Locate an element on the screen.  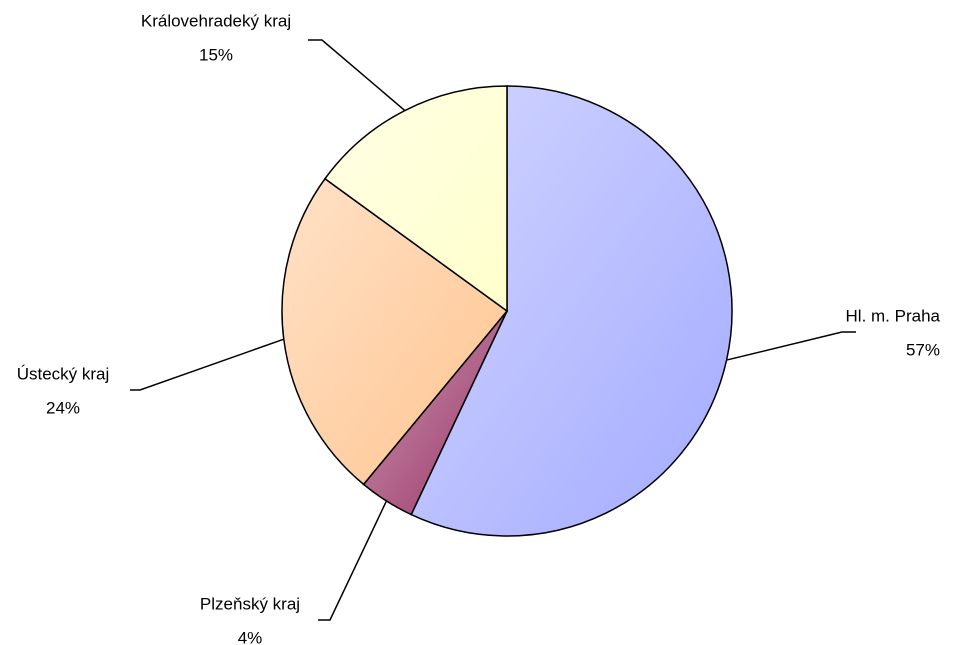
slice-value-label: 4% is located at coordinates (250, 636).